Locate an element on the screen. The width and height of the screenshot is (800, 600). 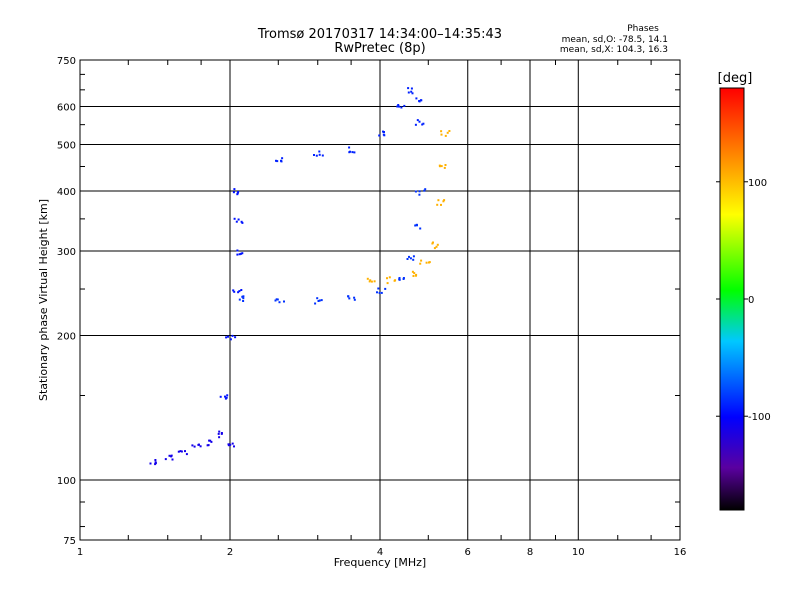
x-tick-label: 1 is located at coordinates (80, 552).